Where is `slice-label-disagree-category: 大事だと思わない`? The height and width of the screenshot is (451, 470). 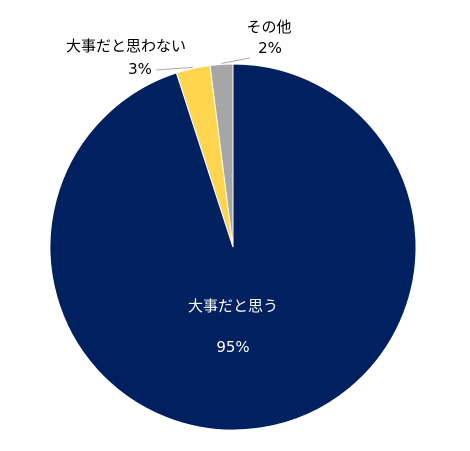 slice-label-disagree-category: 大事だと思わない is located at coordinates (126, 46).